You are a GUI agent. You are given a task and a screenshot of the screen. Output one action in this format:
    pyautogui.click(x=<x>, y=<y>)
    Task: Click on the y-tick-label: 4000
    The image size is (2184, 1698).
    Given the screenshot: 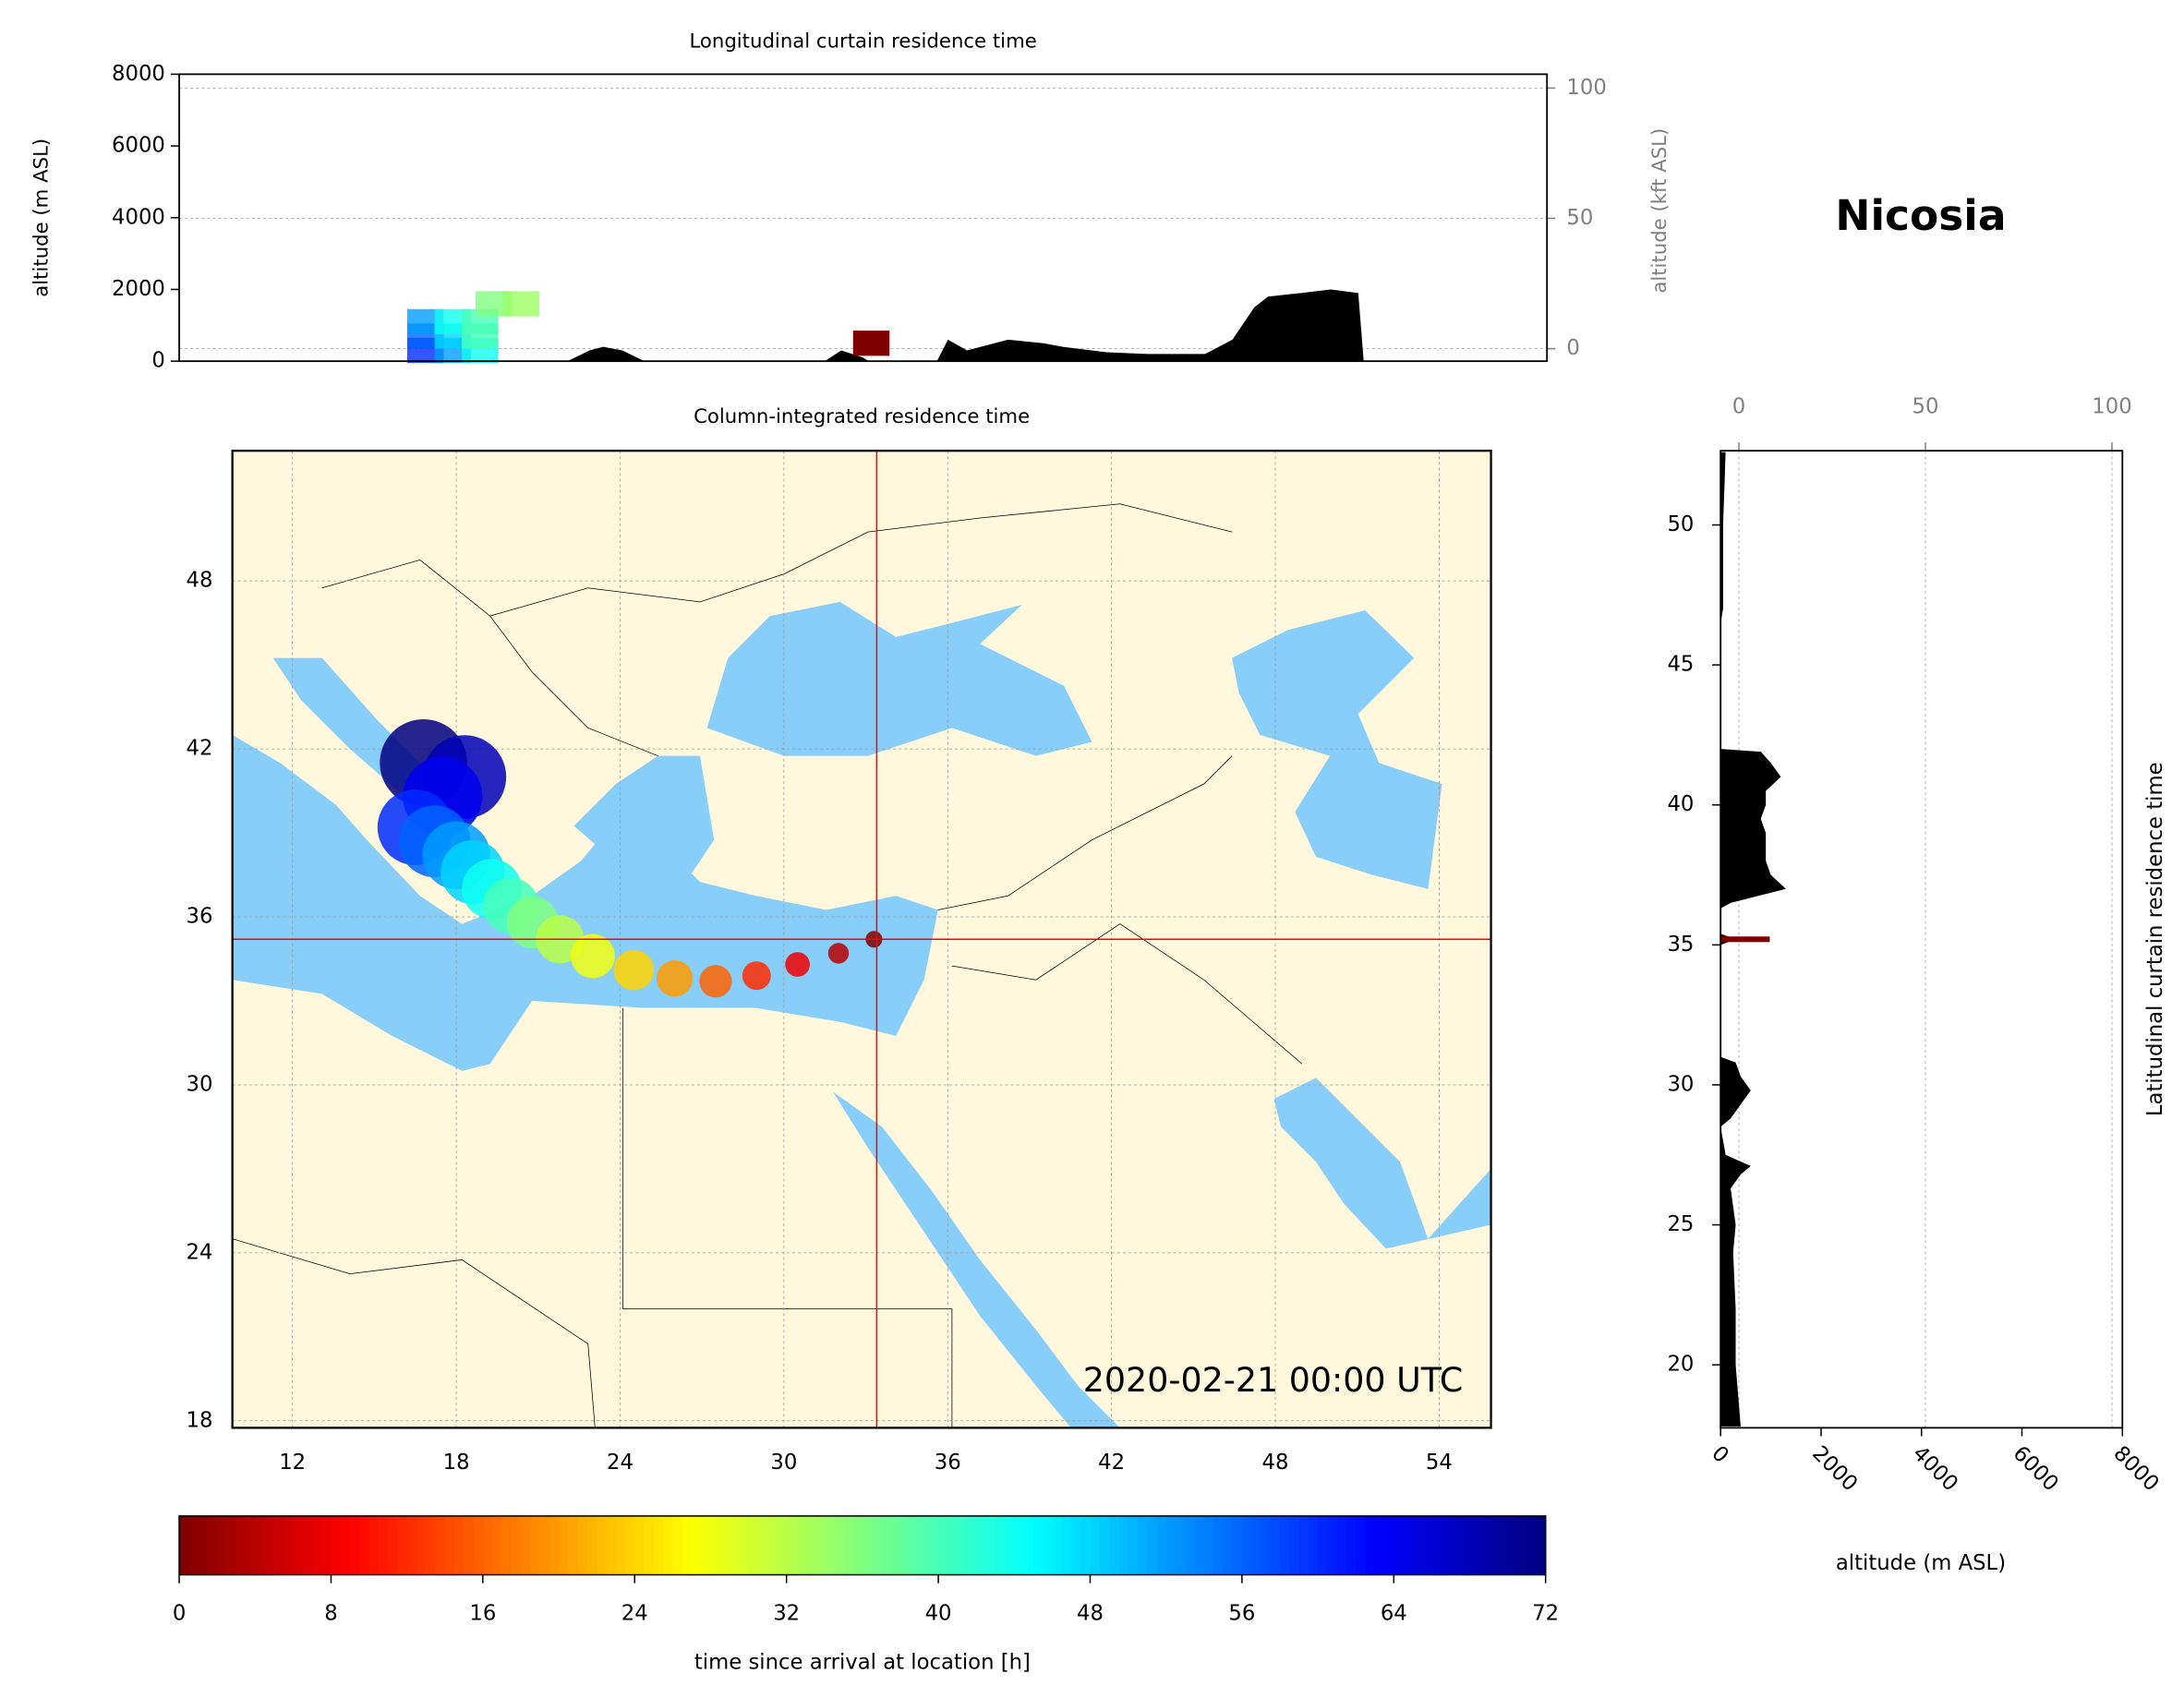 What is the action you would take?
    pyautogui.click(x=138, y=217)
    